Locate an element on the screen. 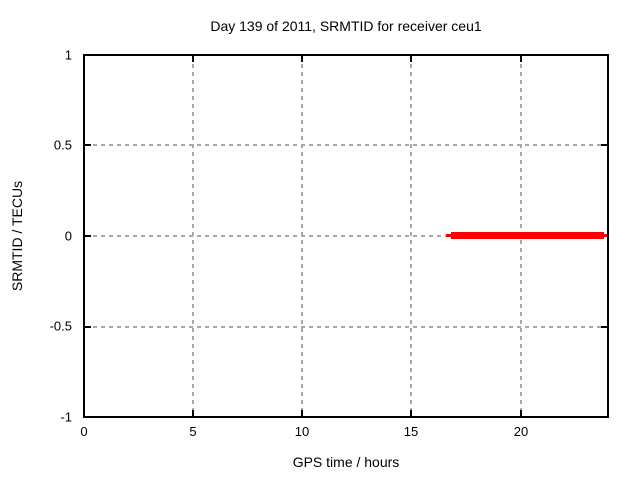  x-axis-label: GPS time / hours is located at coordinates (346, 462).